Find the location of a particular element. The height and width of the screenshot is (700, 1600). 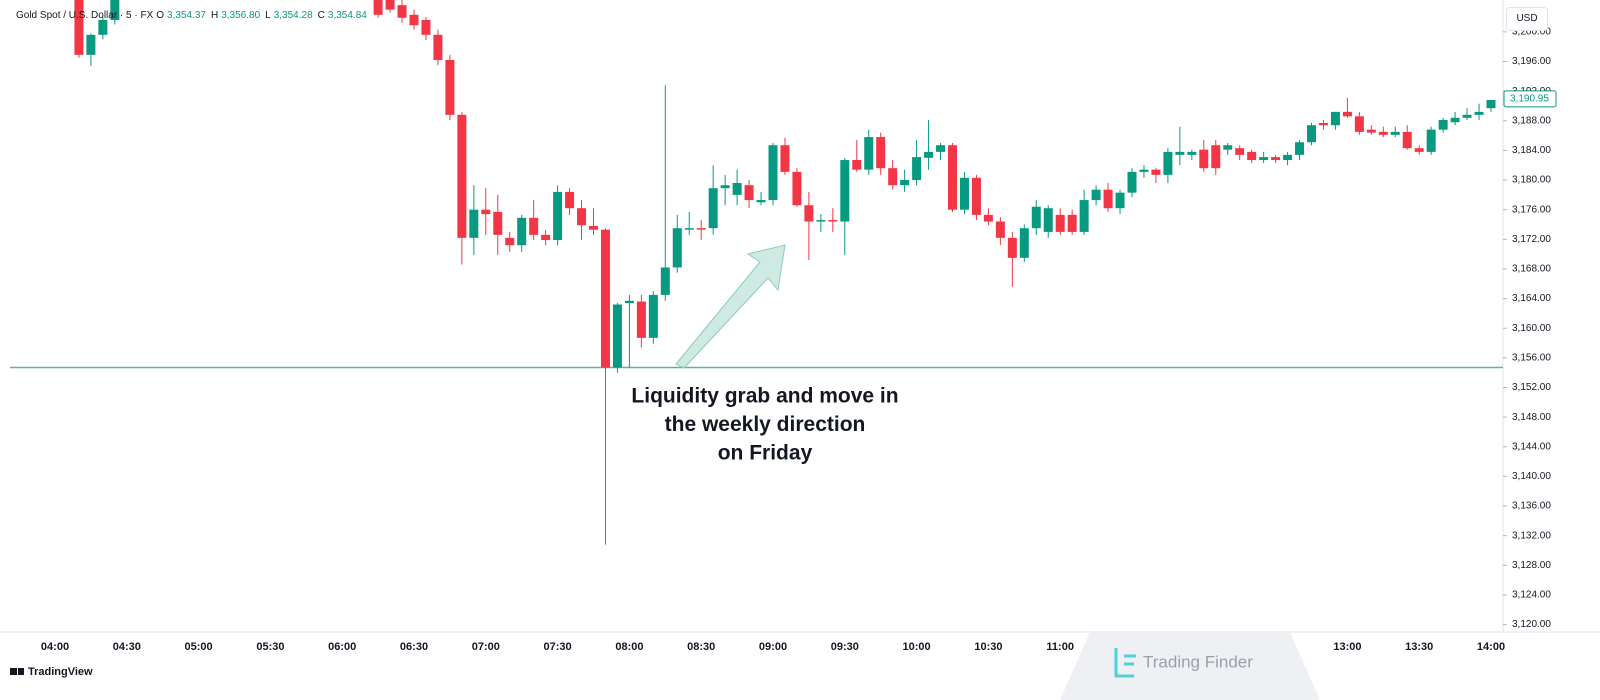

watermark-bg is located at coordinates (1190, 666).